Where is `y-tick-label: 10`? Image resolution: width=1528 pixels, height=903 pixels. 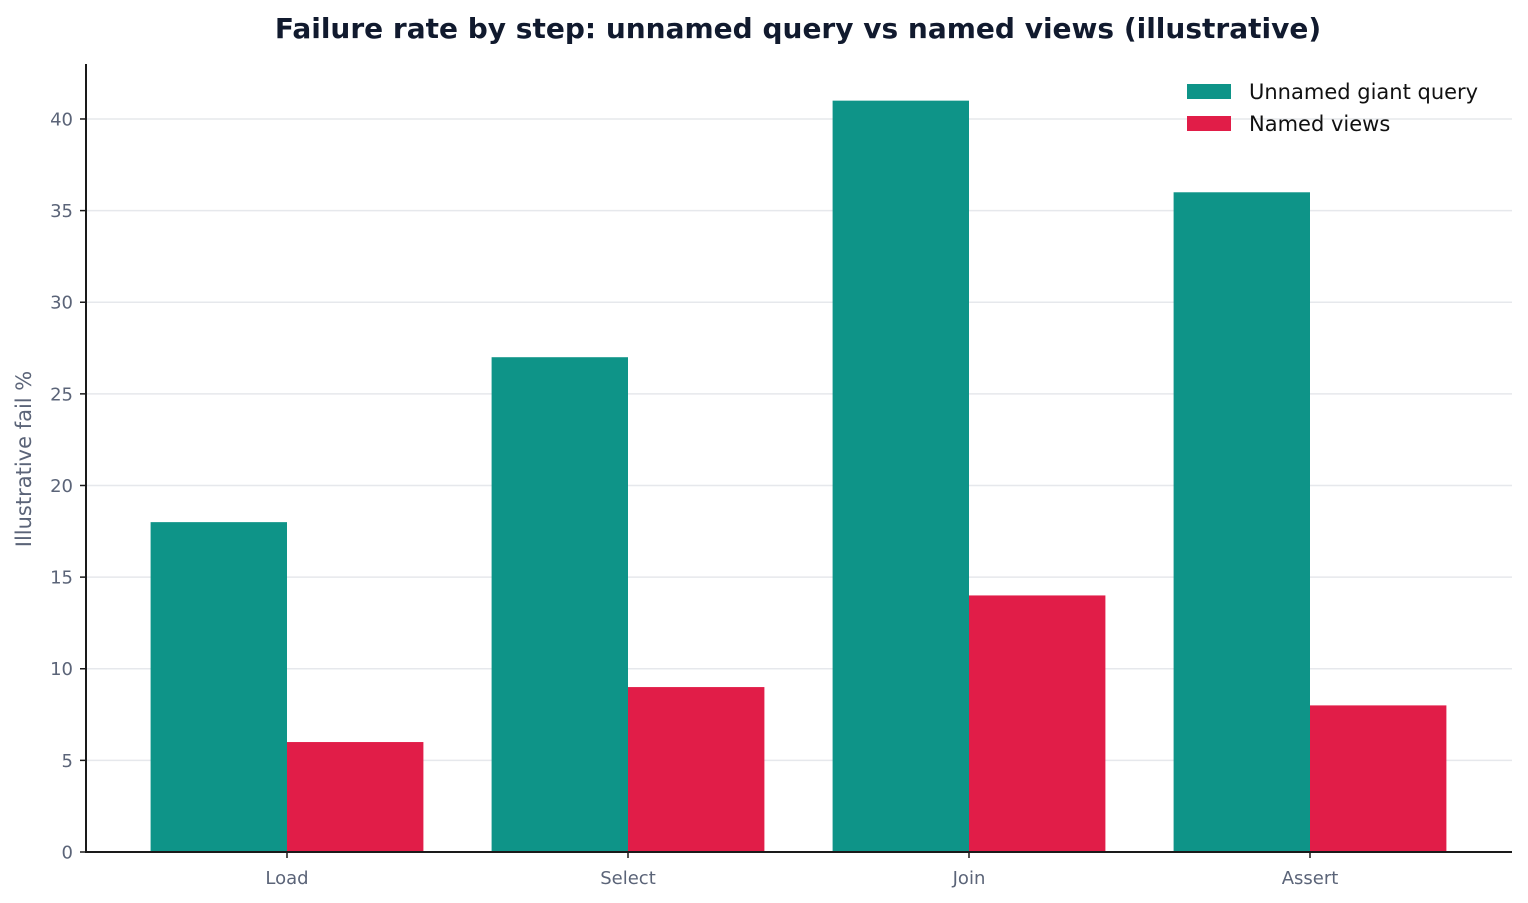
y-tick-label: 10 is located at coordinates (61, 669).